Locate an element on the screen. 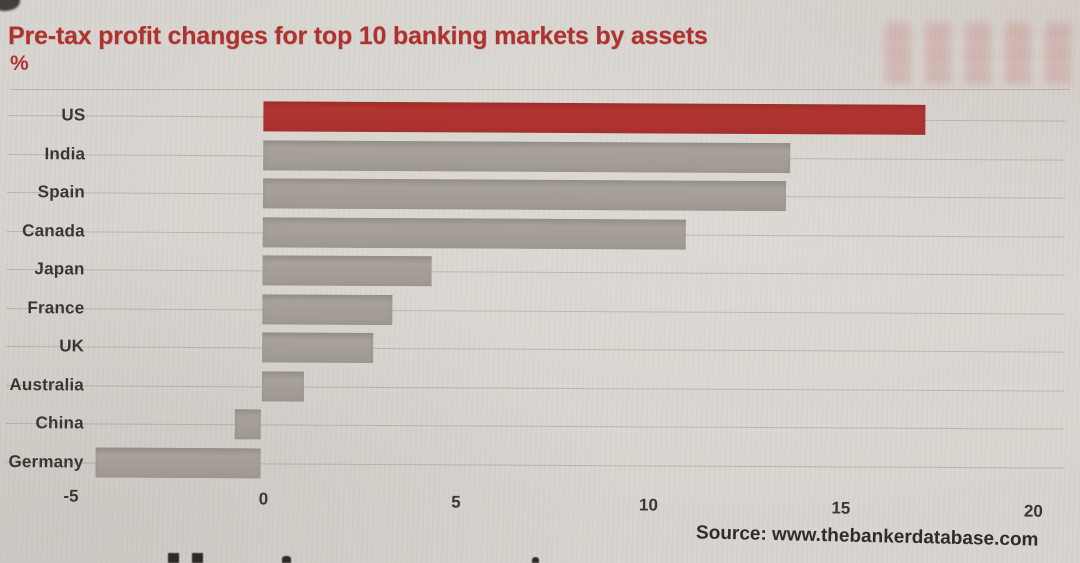 This screenshot has height=563, width=1080. category-label-japan: Japan is located at coordinates (59, 269).